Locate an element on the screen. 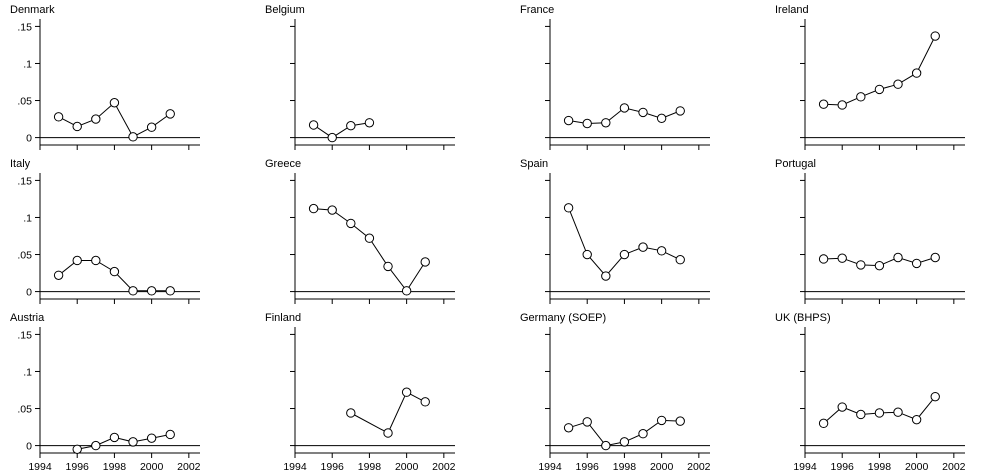 This screenshot has height=475, width=997. panel-title: Germany (SOEP) is located at coordinates (563, 318).